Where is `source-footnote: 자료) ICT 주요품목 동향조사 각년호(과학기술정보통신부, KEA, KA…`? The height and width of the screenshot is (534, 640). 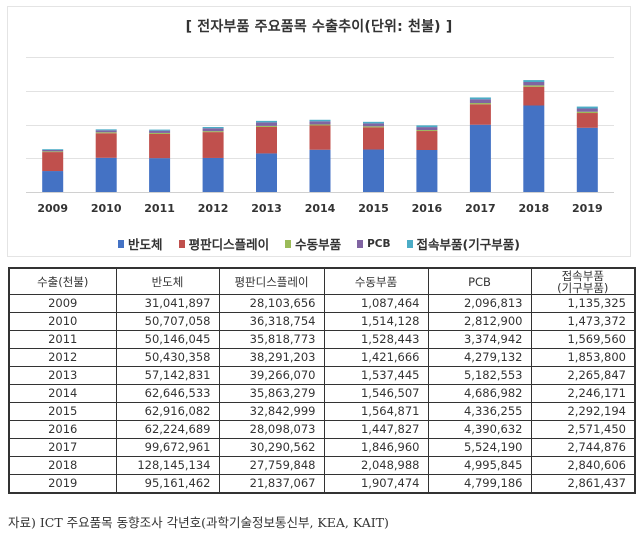 source-footnote: 자료) ICT 주요품목 동향조사 각년호(과학기술정보통신부, KEA, KA… is located at coordinates (198, 522).